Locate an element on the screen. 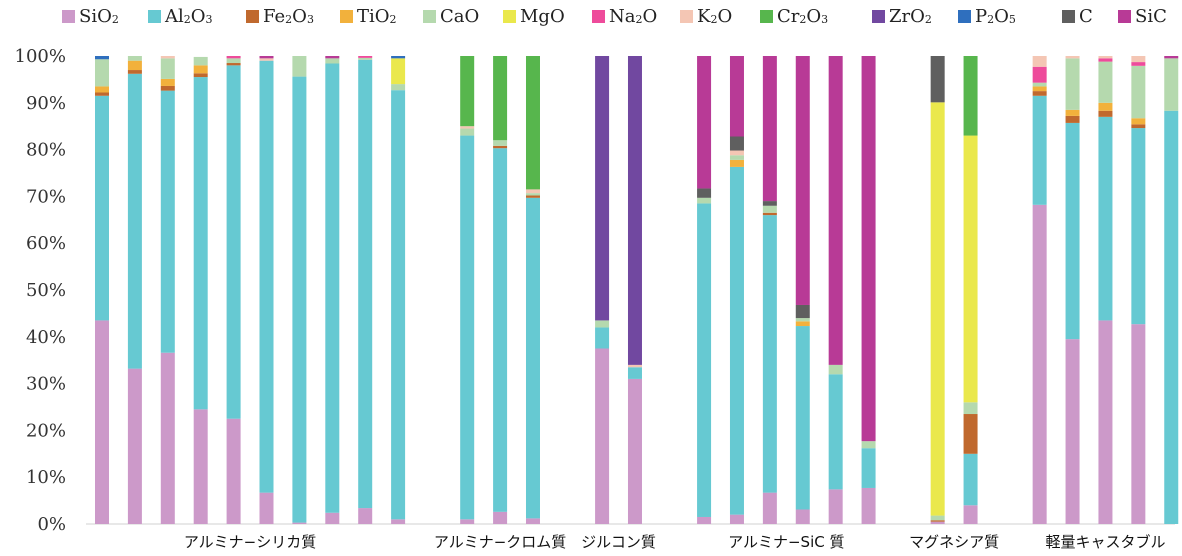 The width and height of the screenshot is (1182, 556). legend-label: TiO2 is located at coordinates (377, 16).